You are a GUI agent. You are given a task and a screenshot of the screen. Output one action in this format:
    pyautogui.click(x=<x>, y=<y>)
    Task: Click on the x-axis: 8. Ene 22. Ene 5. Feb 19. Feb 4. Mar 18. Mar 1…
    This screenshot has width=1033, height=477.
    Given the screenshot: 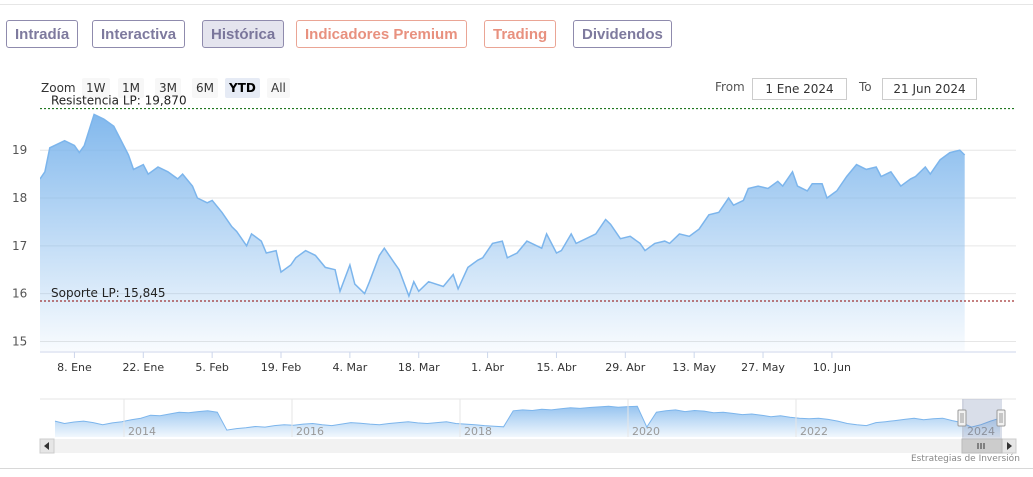 What is the action you would take?
    pyautogui.click(x=528, y=362)
    